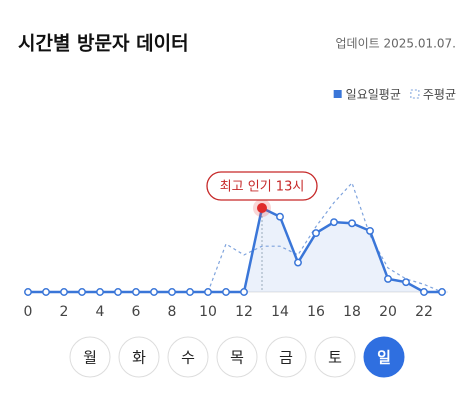 This screenshot has height=415, width=474. I want to click on x-tick-label: 4, so click(100, 312).